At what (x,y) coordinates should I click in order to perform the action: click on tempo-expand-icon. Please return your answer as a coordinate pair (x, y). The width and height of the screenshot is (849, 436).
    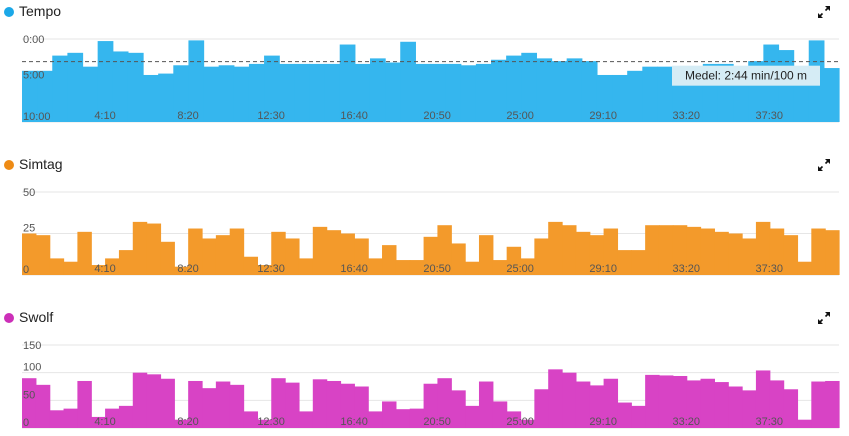
    Looking at the image, I should click on (824, 12).